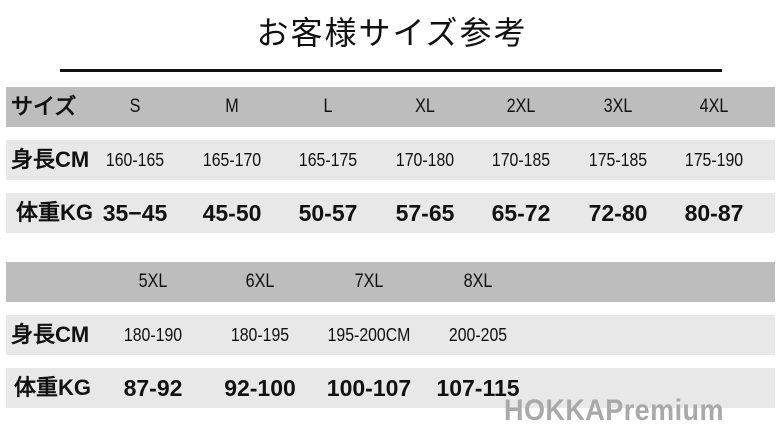 Image resolution: width=784 pixels, height=433 pixels. What do you see at coordinates (232, 160) in the screenshot?
I see `height-cell: 165-170` at bounding box center [232, 160].